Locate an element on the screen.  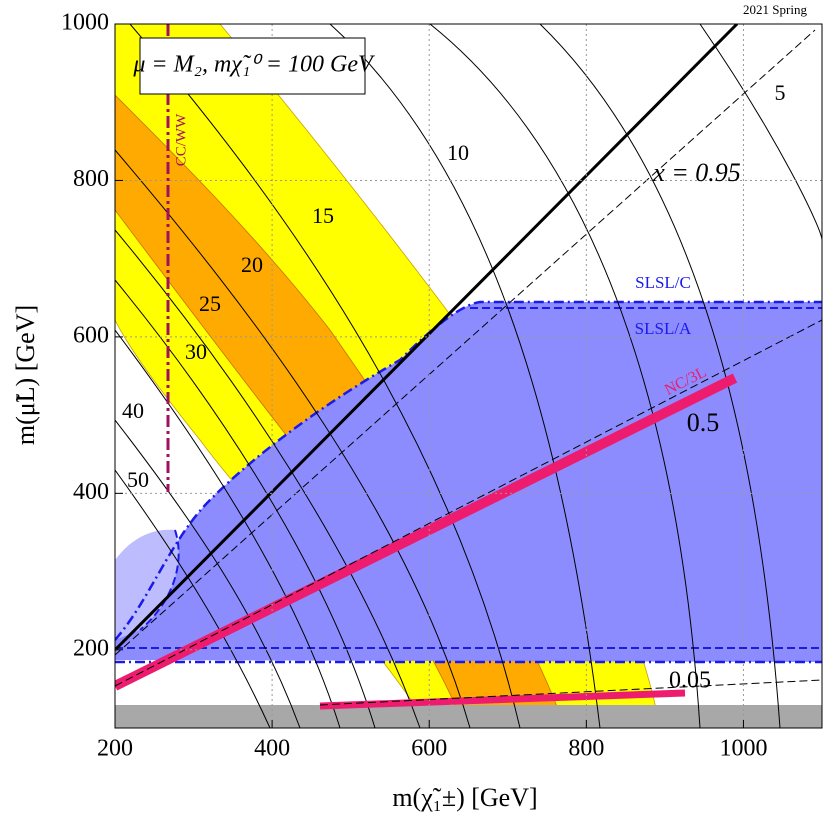
annotation: 0.05 is located at coordinates (690, 681).